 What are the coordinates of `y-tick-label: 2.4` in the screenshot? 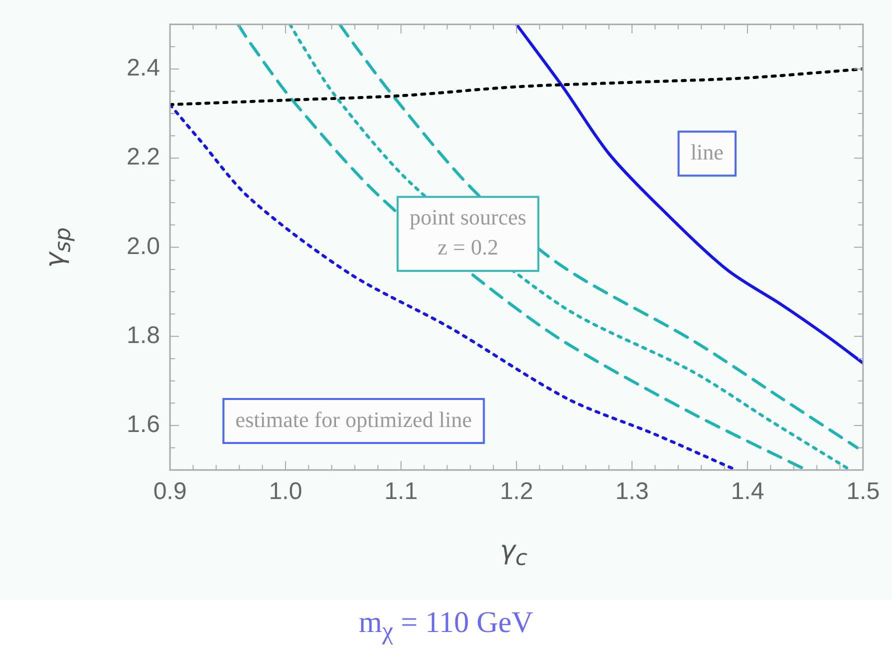 It's located at (143, 68).